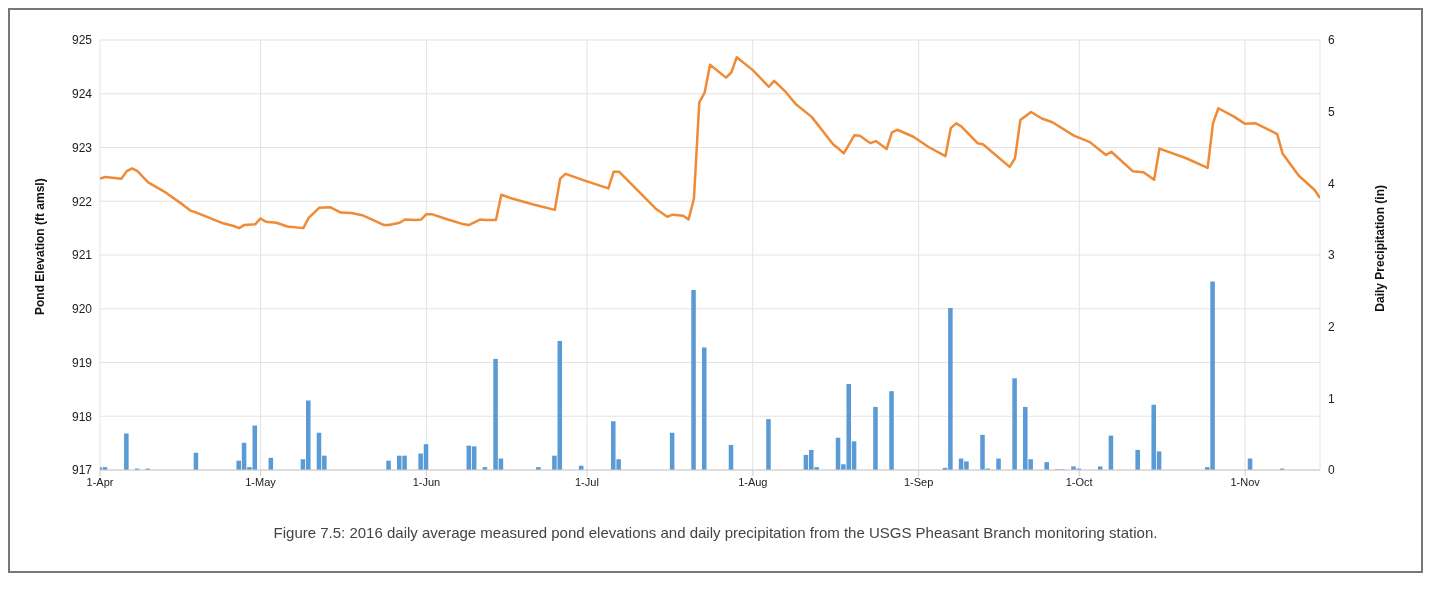 Image resolution: width=1435 pixels, height=592 pixels. I want to click on y2-tick-label: 0, so click(1331, 470).